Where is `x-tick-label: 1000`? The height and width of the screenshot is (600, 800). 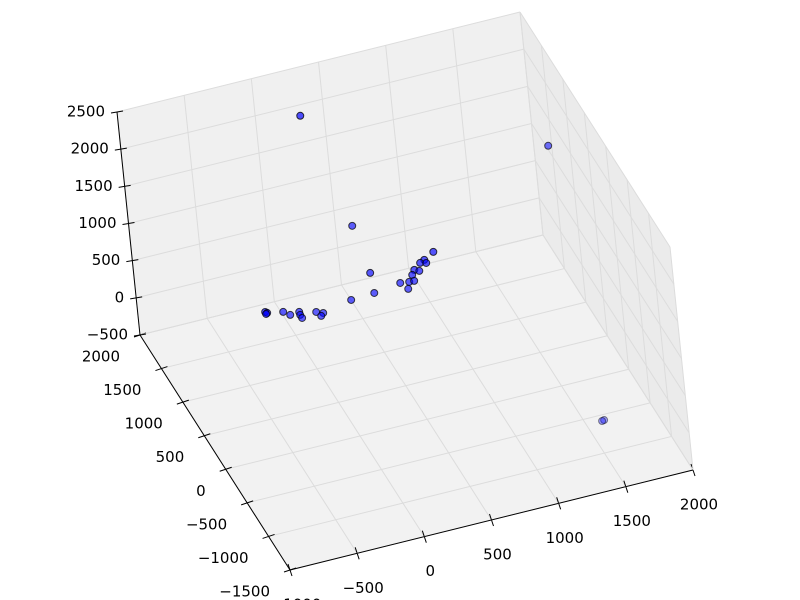 x-tick-label: 1000 is located at coordinates (565, 538).